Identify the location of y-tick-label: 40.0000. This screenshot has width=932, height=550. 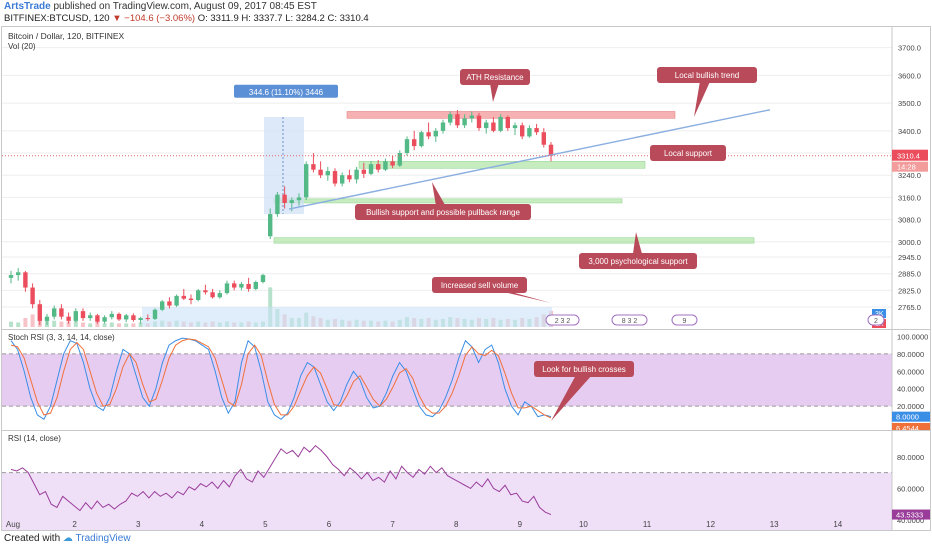
(910, 520).